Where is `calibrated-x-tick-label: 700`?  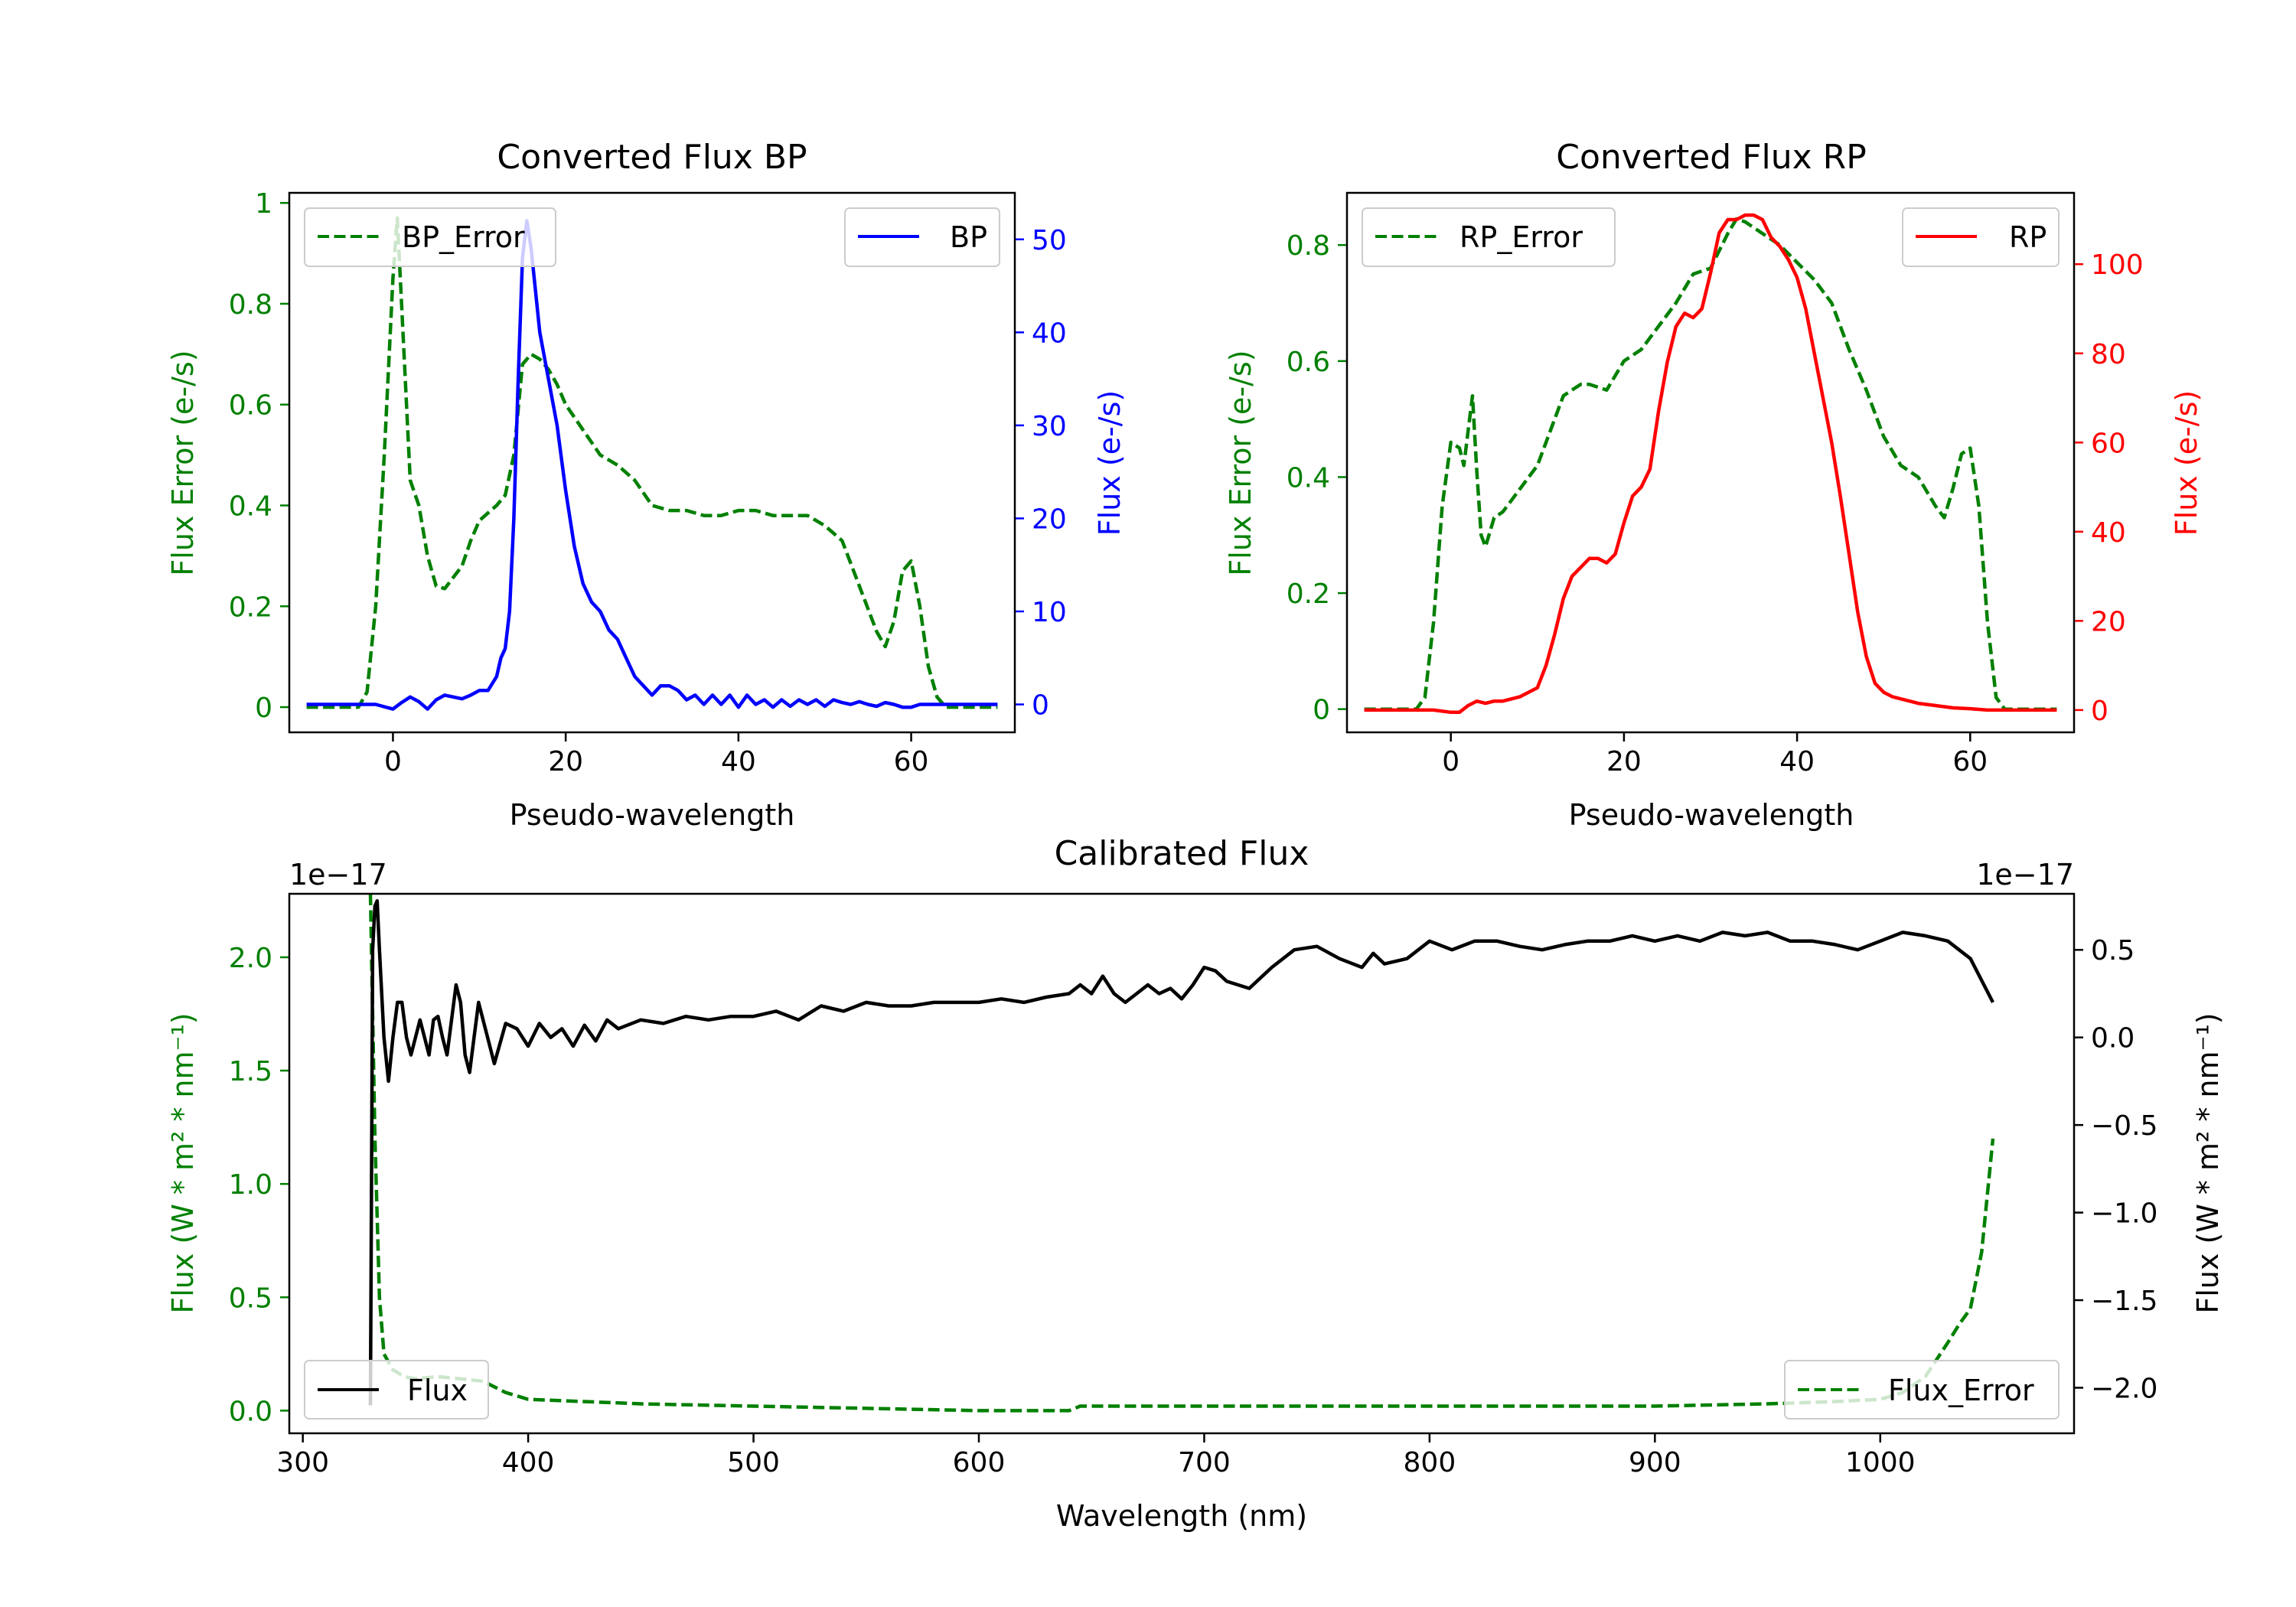 calibrated-x-tick-label: 700 is located at coordinates (1204, 1462).